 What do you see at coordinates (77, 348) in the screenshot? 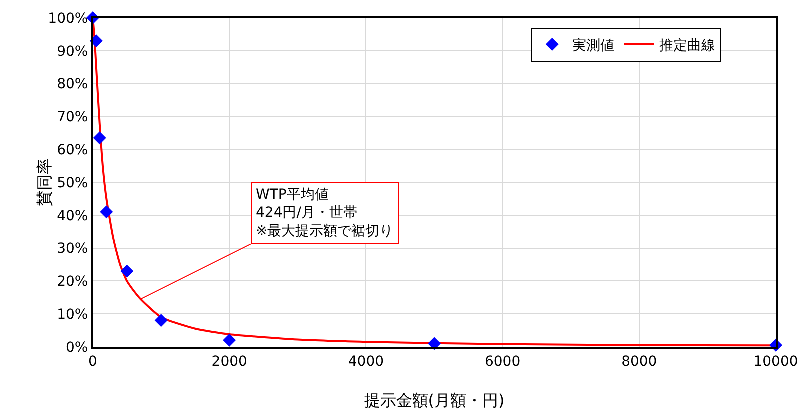
I see `y-tick-label: 0%` at bounding box center [77, 348].